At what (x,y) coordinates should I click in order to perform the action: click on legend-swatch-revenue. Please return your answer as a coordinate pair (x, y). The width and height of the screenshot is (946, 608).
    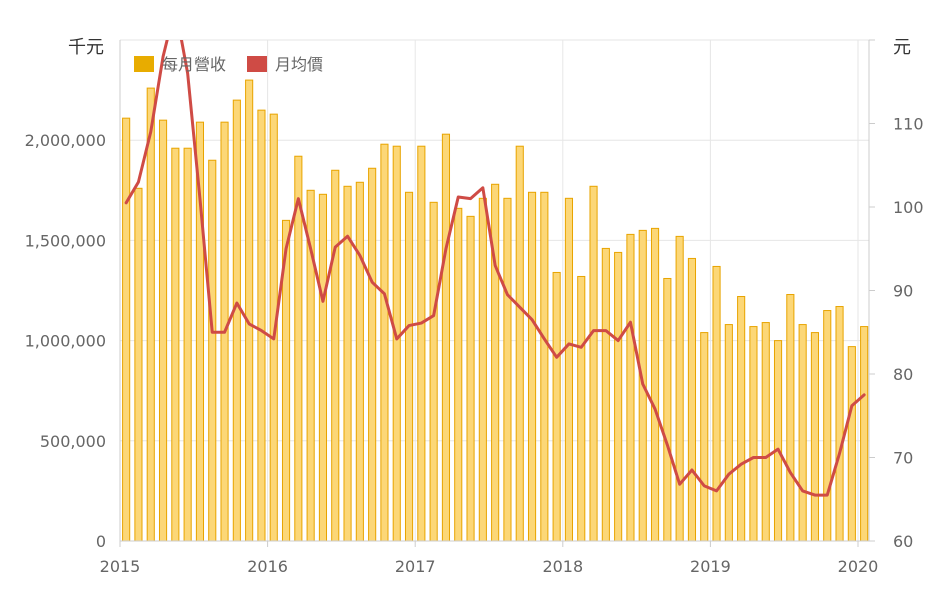
    Looking at the image, I should click on (144, 64).